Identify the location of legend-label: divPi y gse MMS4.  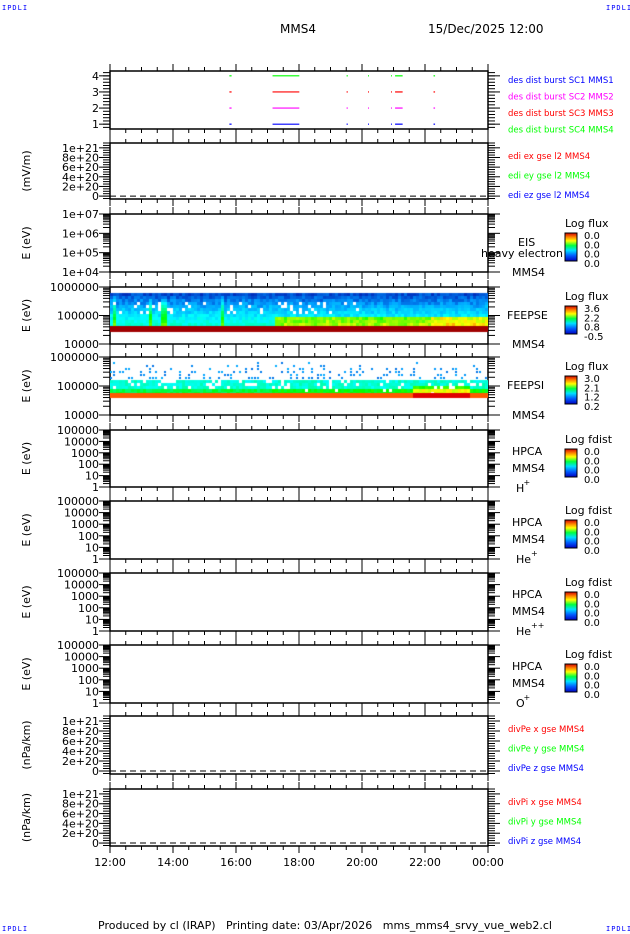
(545, 823).